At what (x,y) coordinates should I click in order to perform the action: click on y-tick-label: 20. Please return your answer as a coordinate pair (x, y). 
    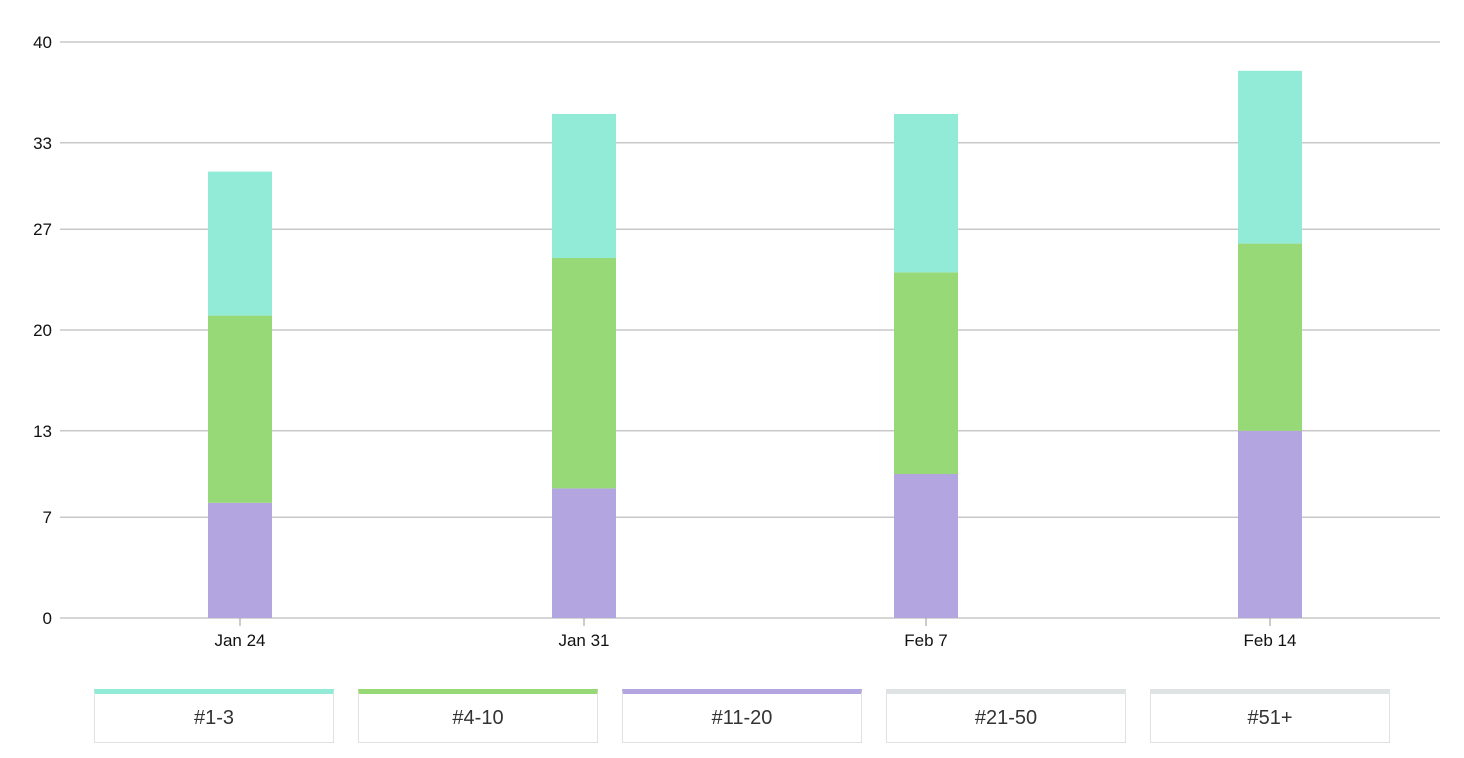
    Looking at the image, I should click on (42, 330).